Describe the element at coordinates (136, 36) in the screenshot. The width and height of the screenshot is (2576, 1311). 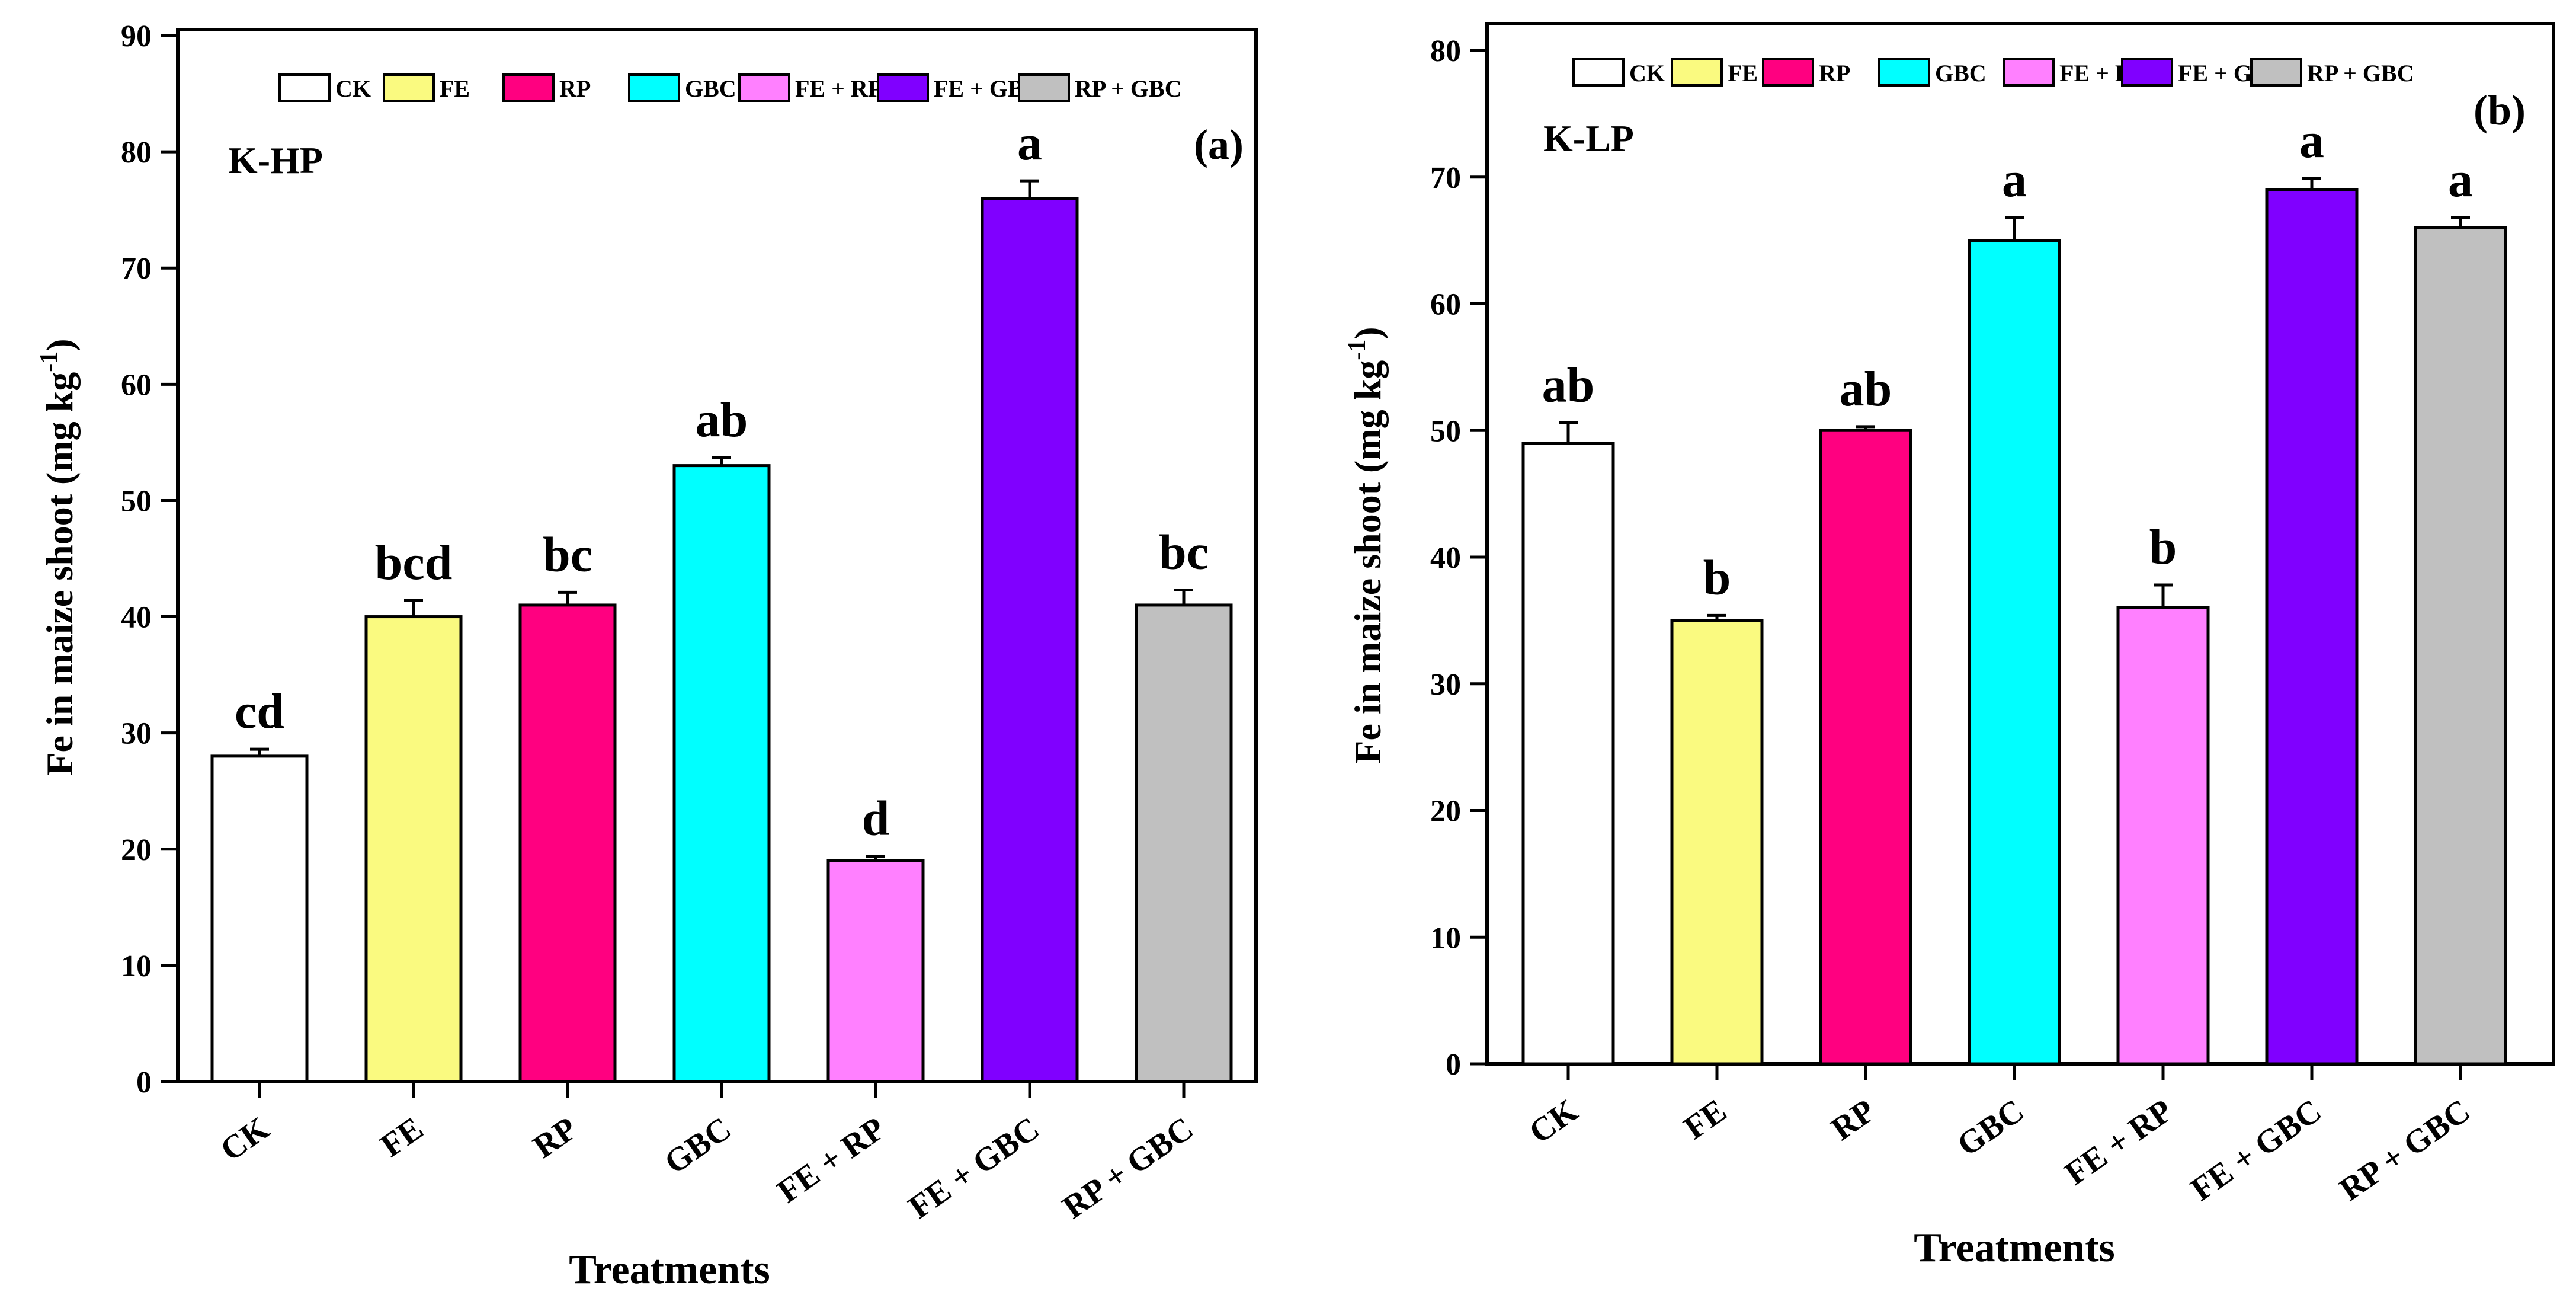
I see `y-tick-label: 90` at that location.